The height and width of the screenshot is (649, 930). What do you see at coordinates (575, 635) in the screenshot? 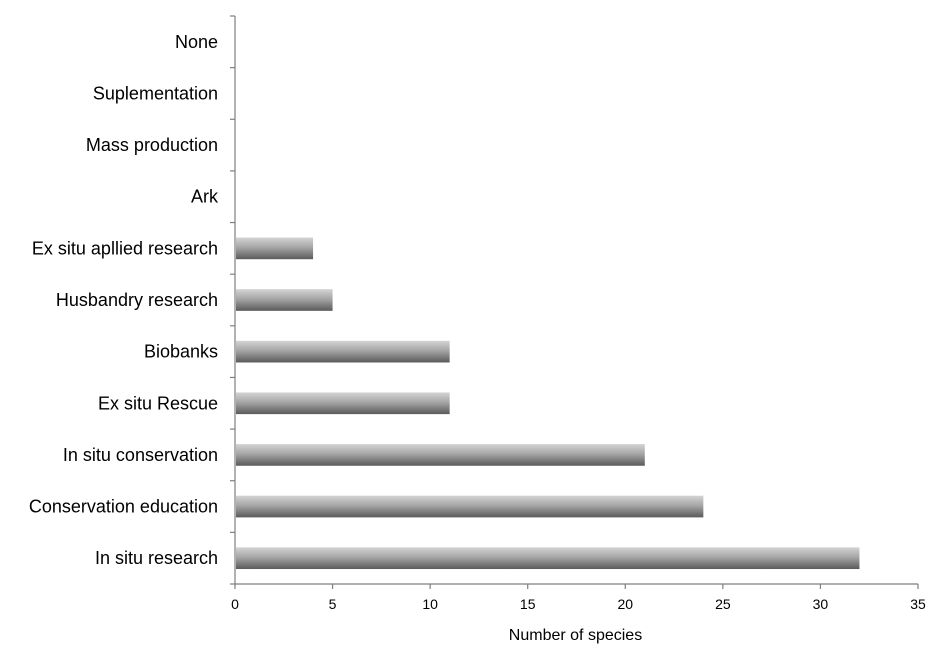
I see `x-axis-title: Number of species` at bounding box center [575, 635].